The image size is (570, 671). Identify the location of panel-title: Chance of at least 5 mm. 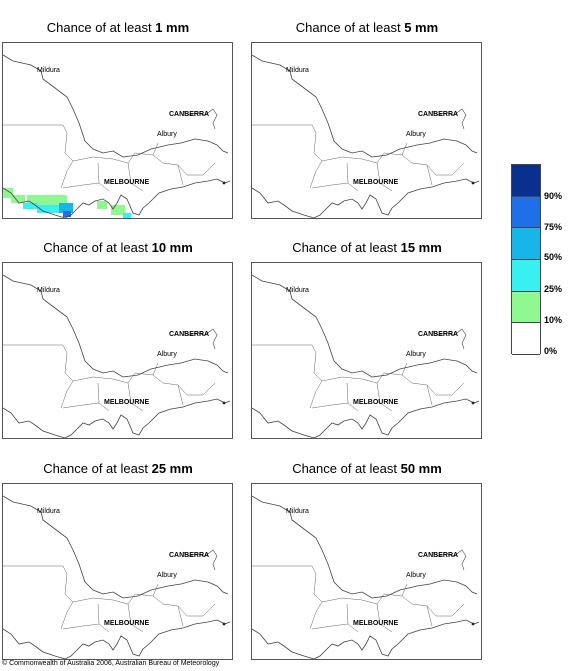
(367, 27).